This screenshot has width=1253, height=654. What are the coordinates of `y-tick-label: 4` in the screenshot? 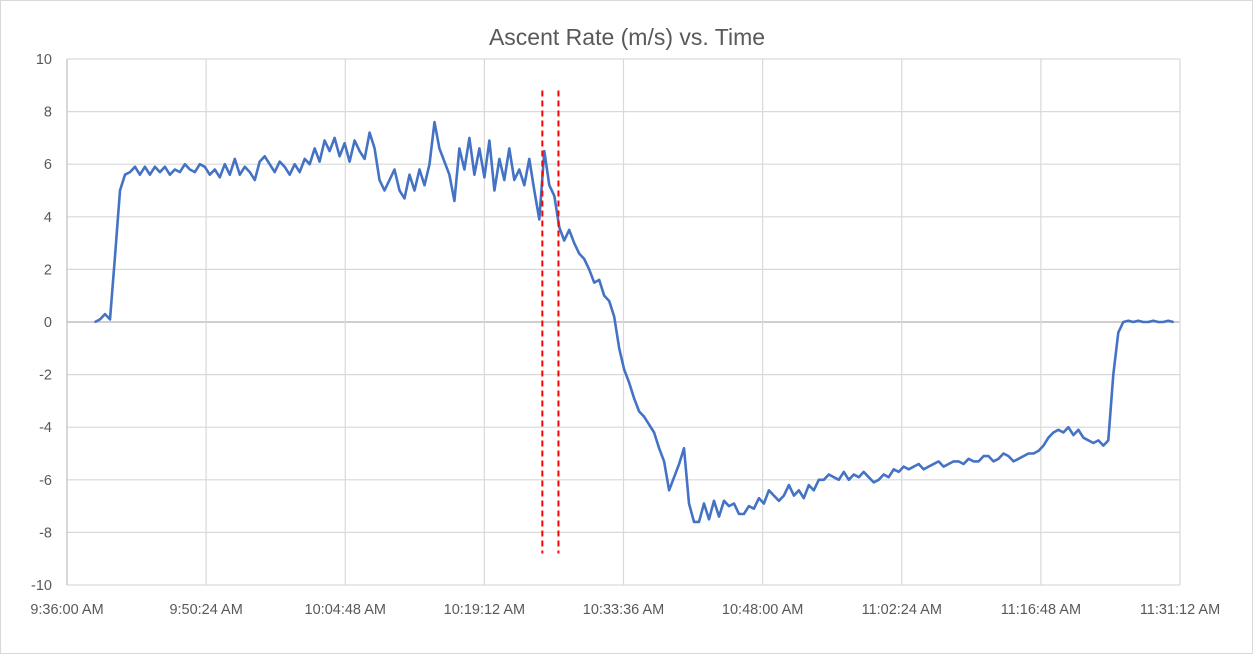 It's located at (48, 218).